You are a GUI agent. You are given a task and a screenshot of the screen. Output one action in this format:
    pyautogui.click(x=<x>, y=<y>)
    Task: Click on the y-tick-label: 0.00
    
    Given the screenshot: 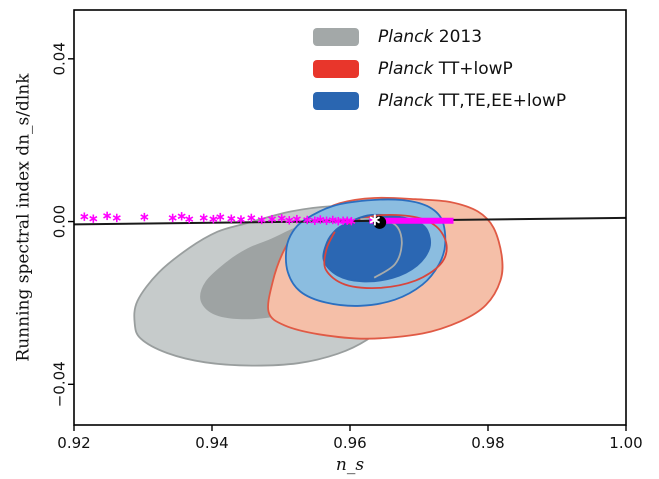 What is the action you would take?
    pyautogui.click(x=60, y=221)
    